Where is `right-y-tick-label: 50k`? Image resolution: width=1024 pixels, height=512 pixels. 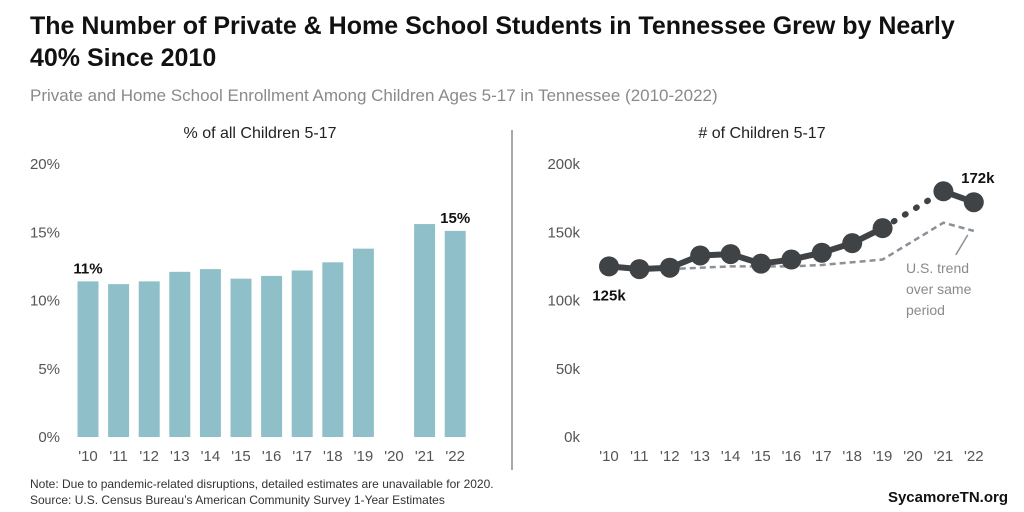 right-y-tick-label: 50k is located at coordinates (568, 369).